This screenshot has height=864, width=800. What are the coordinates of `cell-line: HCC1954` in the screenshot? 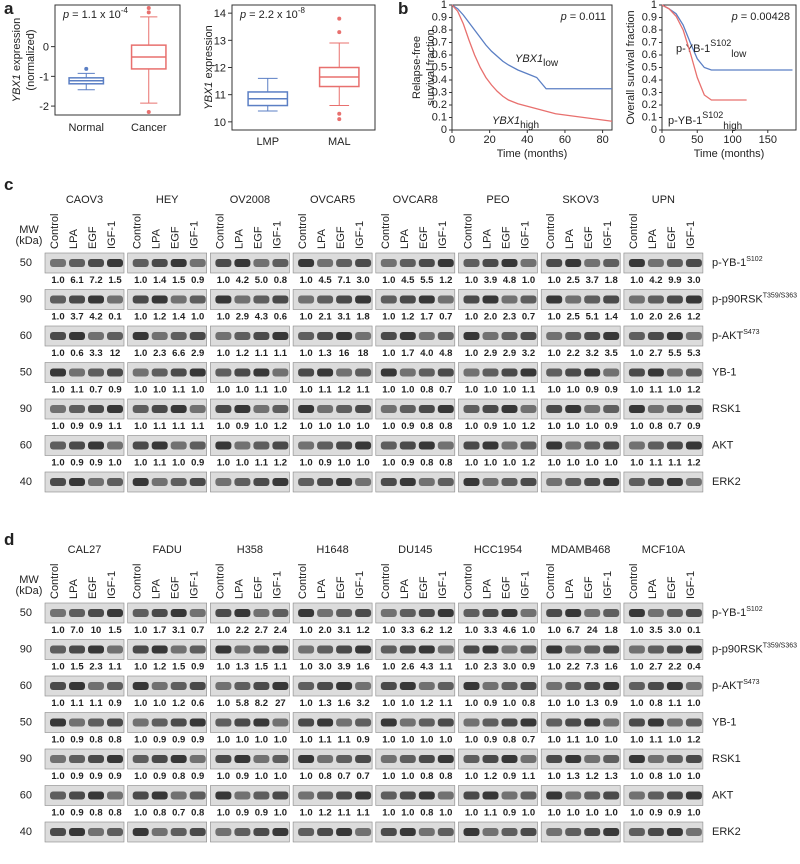 It's located at (498, 550).